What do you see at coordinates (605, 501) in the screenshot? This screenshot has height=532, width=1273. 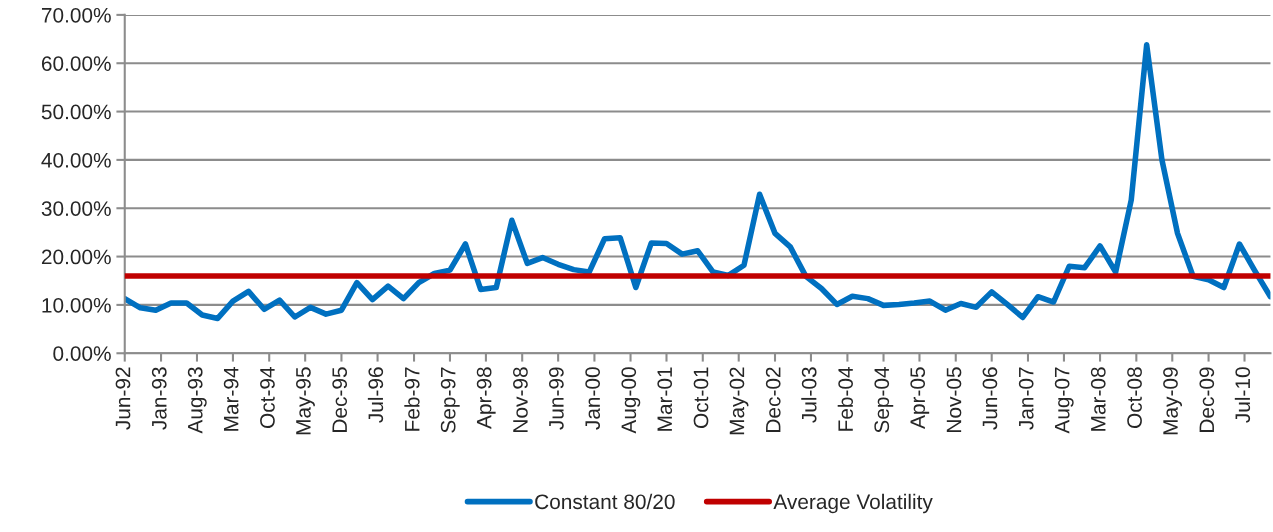 I see `legend-label: Constant 80/20` at bounding box center [605, 501].